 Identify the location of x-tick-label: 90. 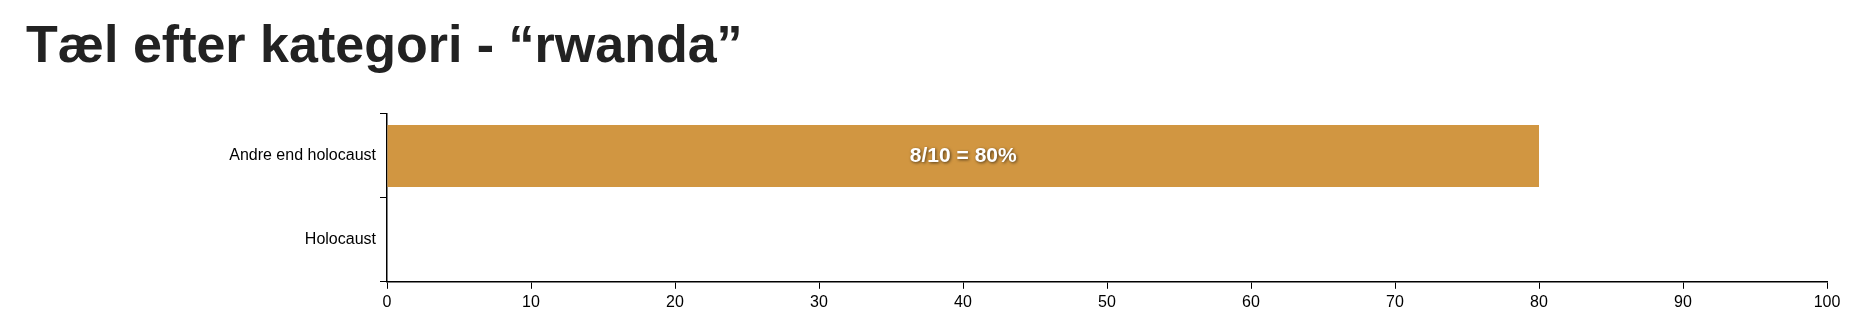
(1683, 301).